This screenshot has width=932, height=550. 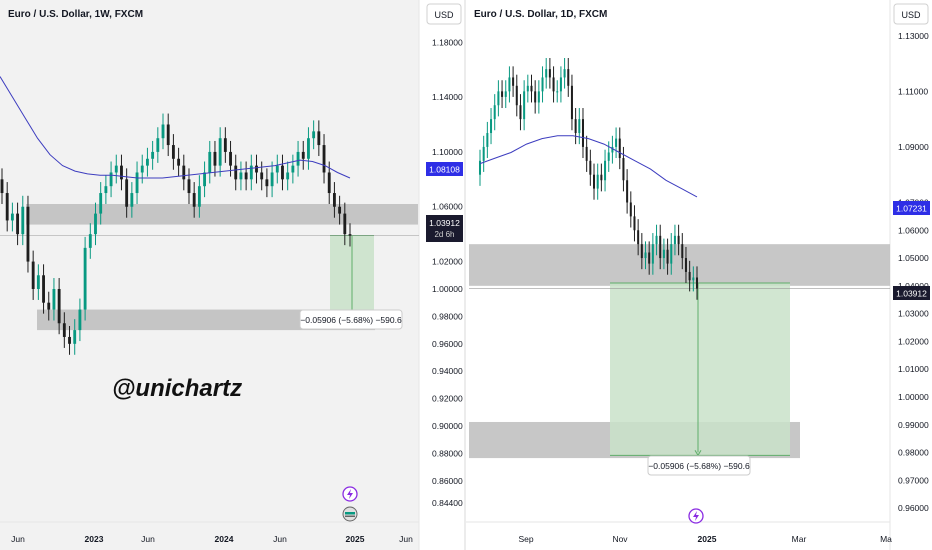 What do you see at coordinates (911, 14) in the screenshot?
I see `right-currency-button` at bounding box center [911, 14].